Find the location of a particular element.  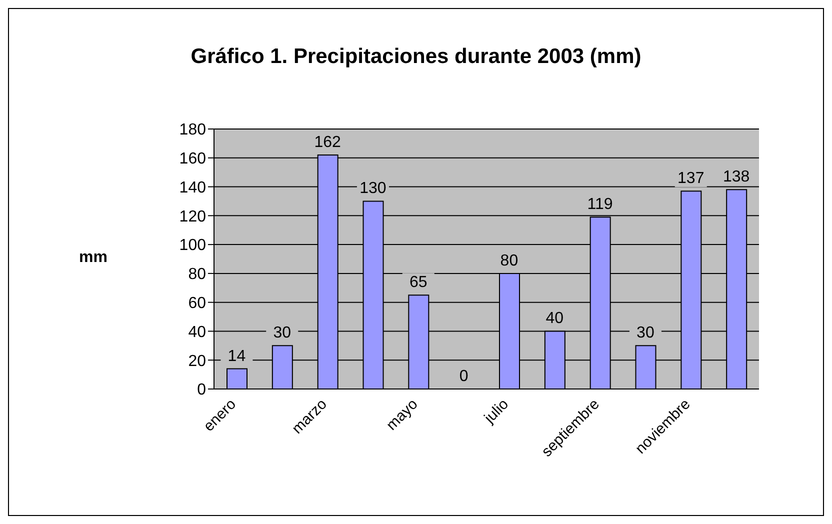

data-label: 80 is located at coordinates (509, 261).